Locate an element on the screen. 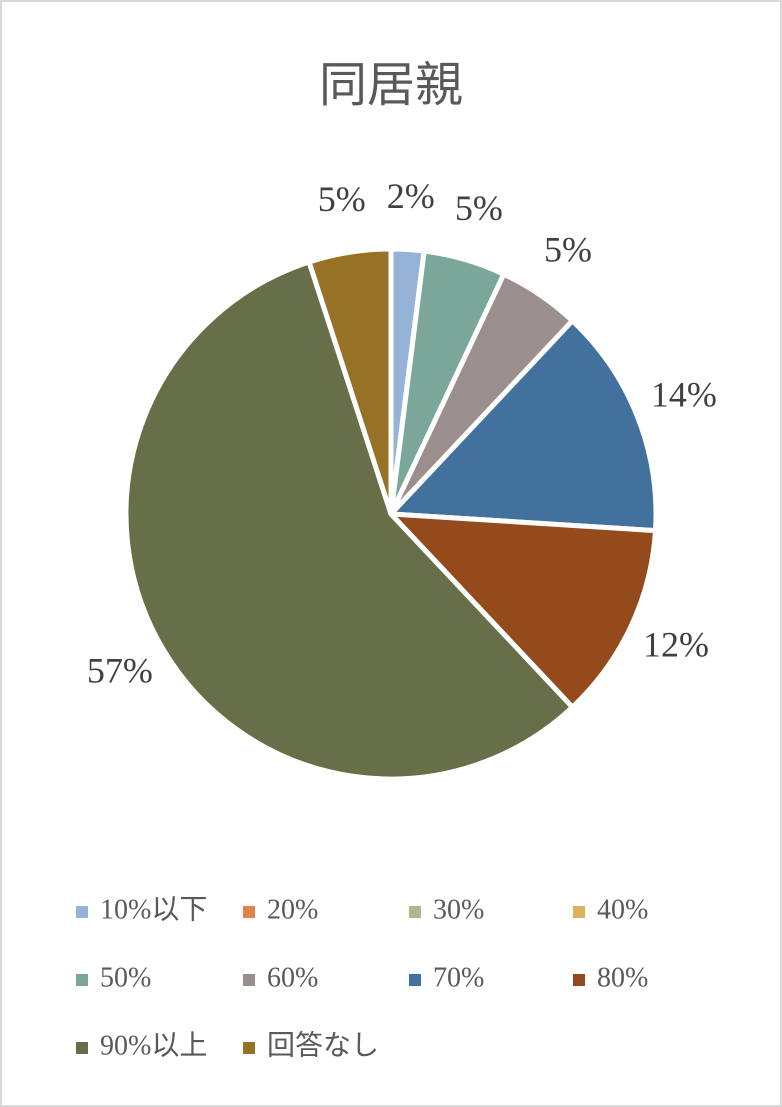 This screenshot has height=1107, width=782. legend-label: 60% is located at coordinates (292, 977).